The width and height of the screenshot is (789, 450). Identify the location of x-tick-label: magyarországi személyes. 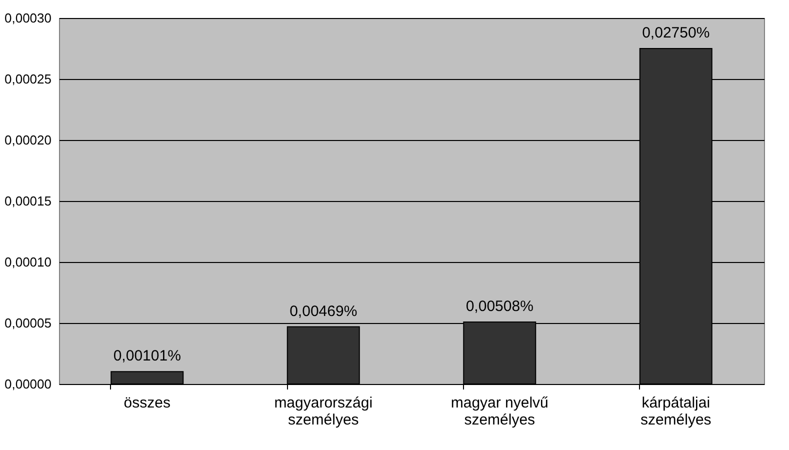
(323, 411).